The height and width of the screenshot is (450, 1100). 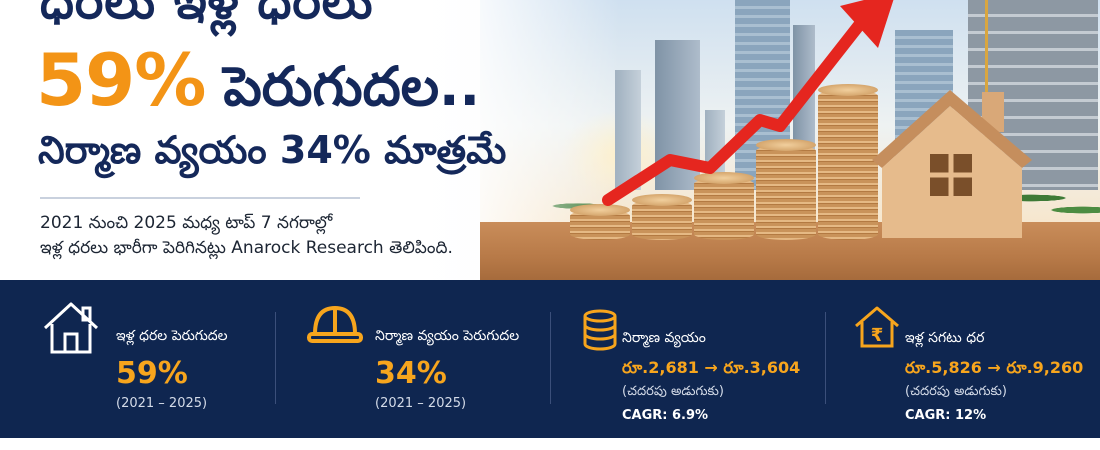 I want to click on headline-line-1: ధరలు ఇళ్ల ధరలు, so click(x=207, y=15).